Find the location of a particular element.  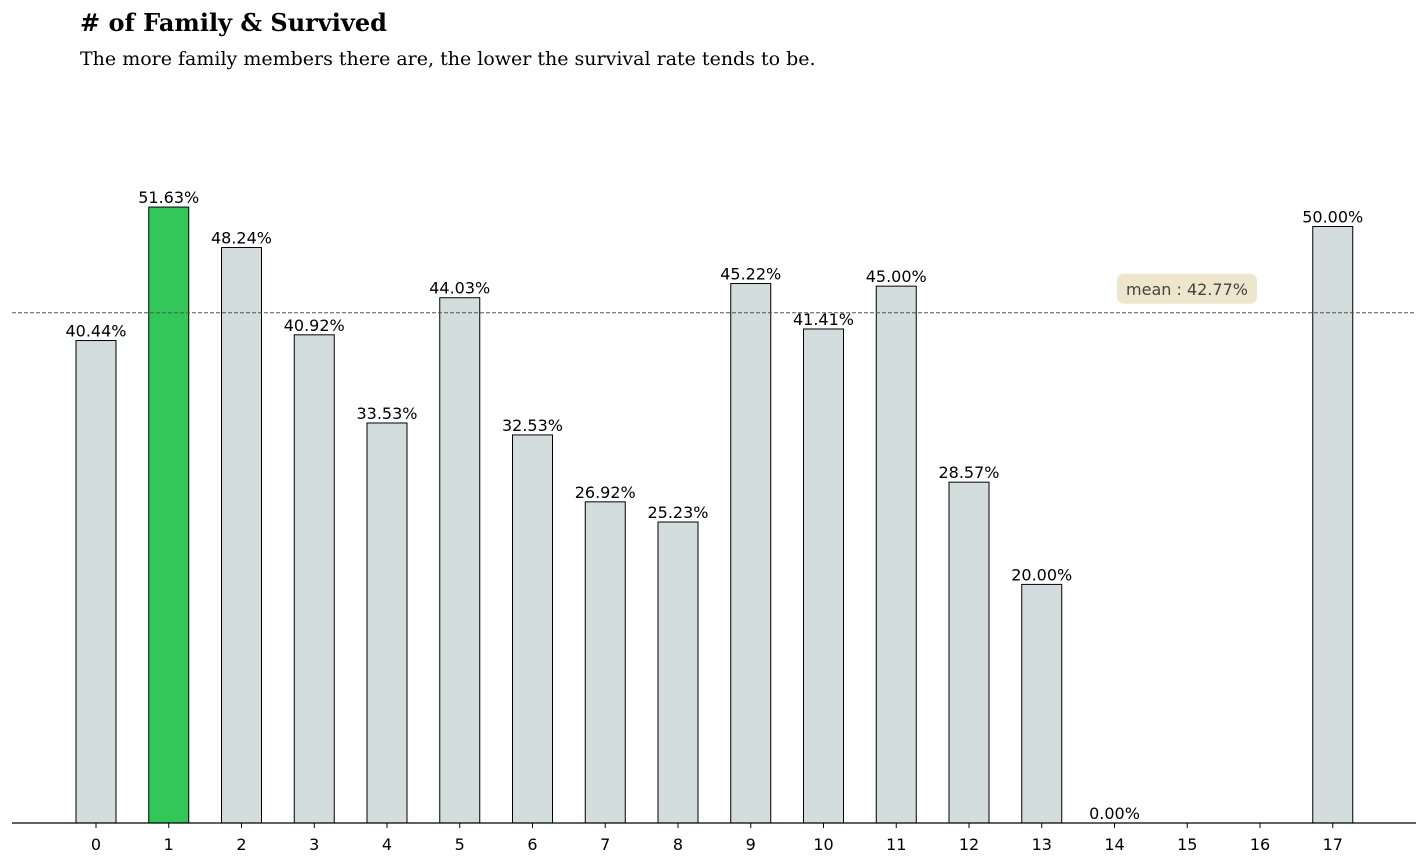

data-label-14: 0.00% is located at coordinates (1114, 813).